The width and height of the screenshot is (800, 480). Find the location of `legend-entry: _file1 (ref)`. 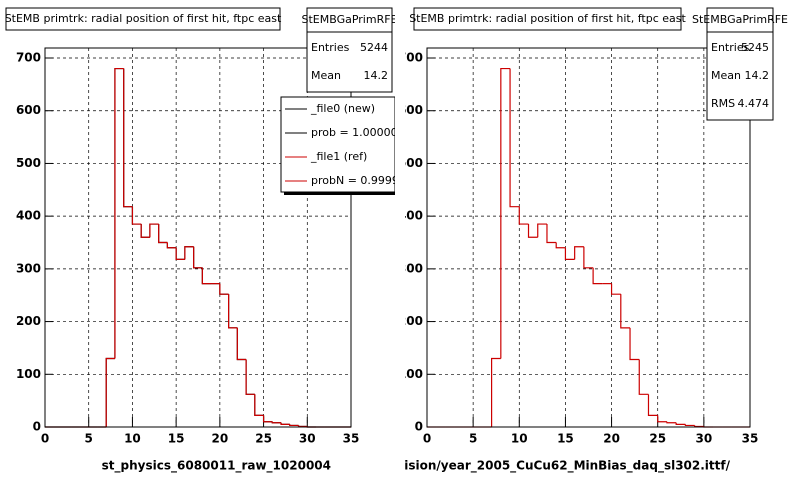

legend-entry: _file1 (ref) is located at coordinates (338, 156).